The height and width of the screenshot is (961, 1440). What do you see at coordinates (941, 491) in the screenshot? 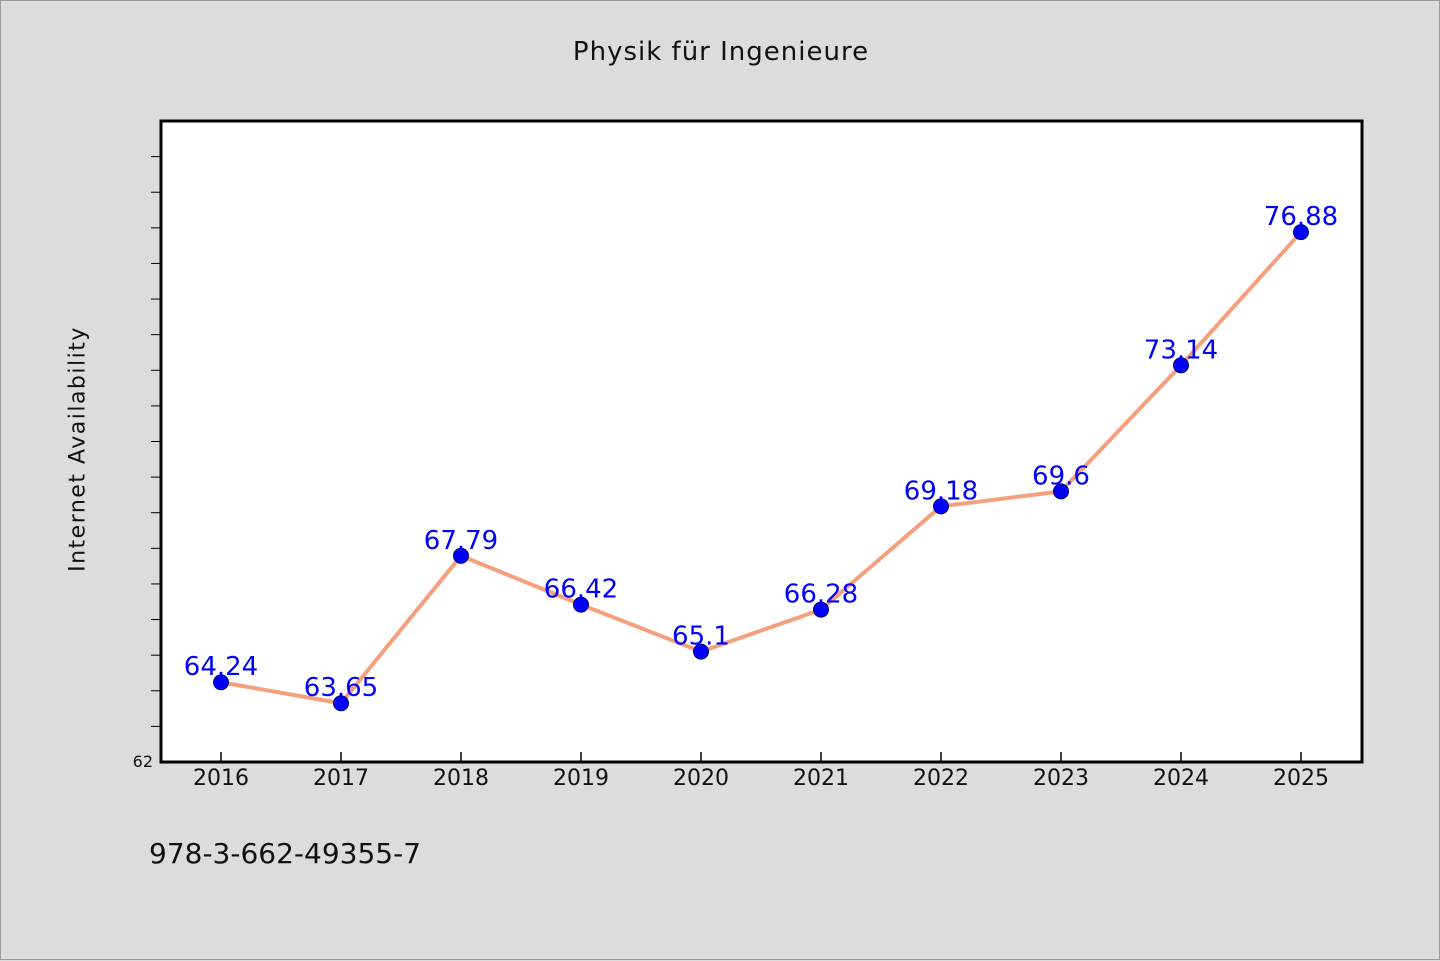
I see `data-label: 69.18` at bounding box center [941, 491].